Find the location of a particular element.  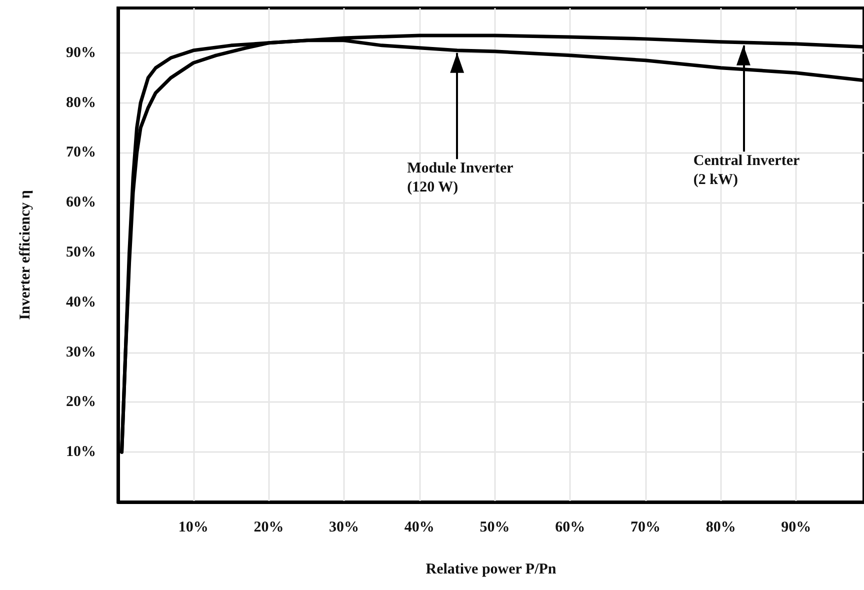

y-tick-label: 50% is located at coordinates (81, 252).